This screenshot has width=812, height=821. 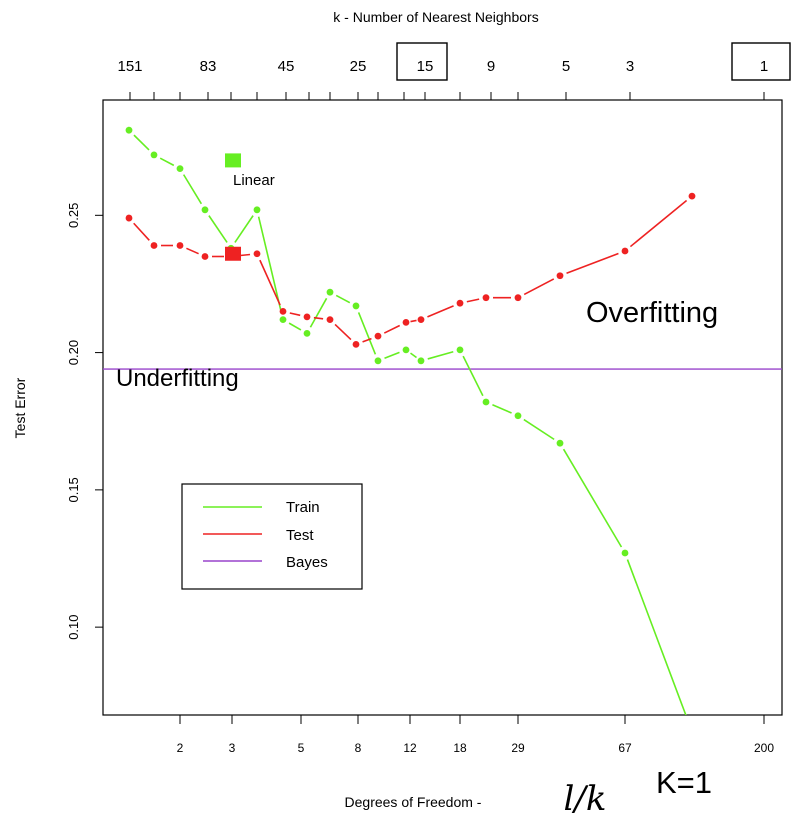 I want to click on x-tick-label: 200, so click(x=764, y=748).